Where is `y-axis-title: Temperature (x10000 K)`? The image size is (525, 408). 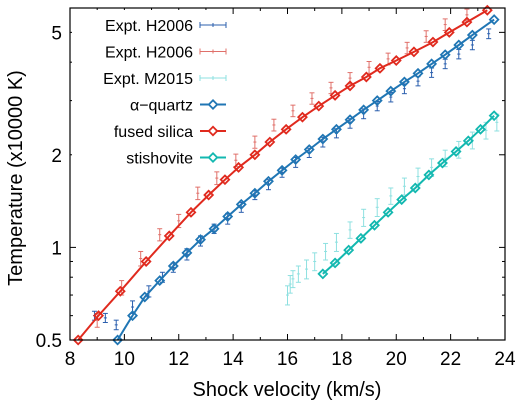
y-axis-title: Temperature (x10000 K) is located at coordinates (16, 178).